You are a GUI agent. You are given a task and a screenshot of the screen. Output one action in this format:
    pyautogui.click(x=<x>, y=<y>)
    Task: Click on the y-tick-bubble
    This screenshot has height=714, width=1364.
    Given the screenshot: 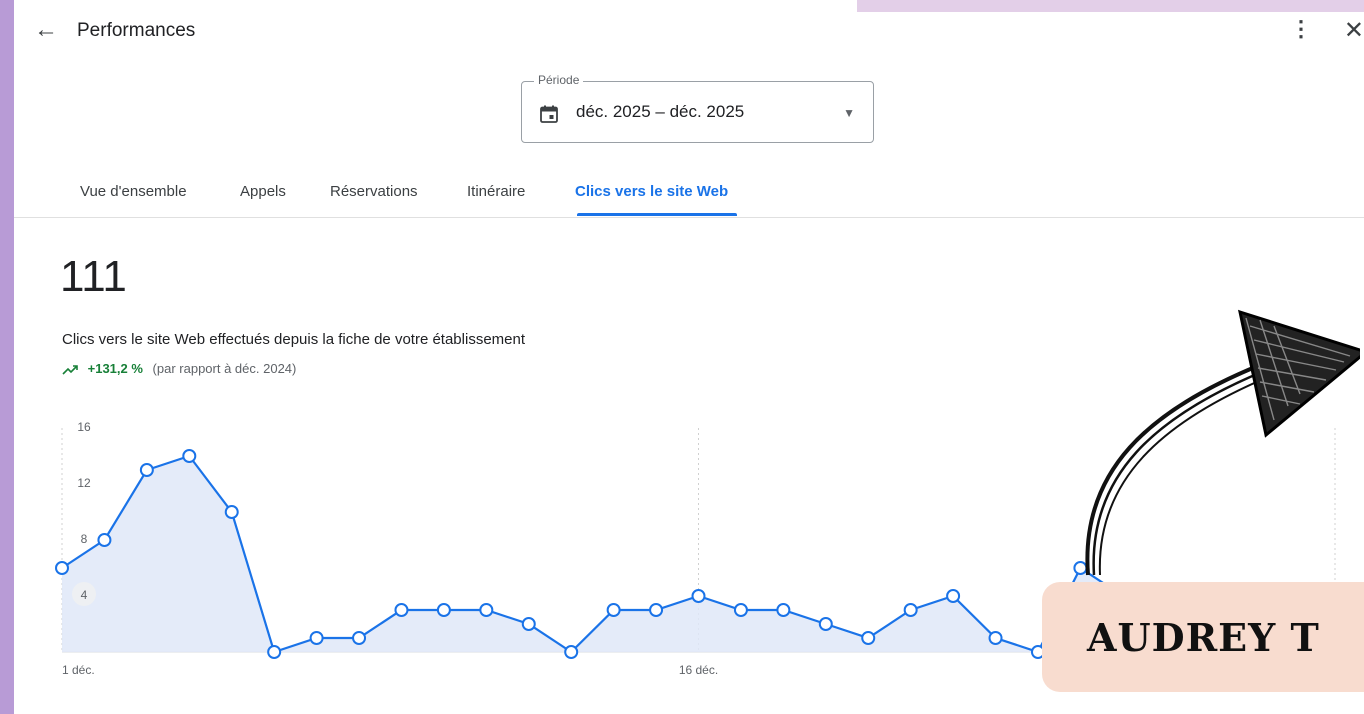 What is the action you would take?
    pyautogui.click(x=84, y=594)
    